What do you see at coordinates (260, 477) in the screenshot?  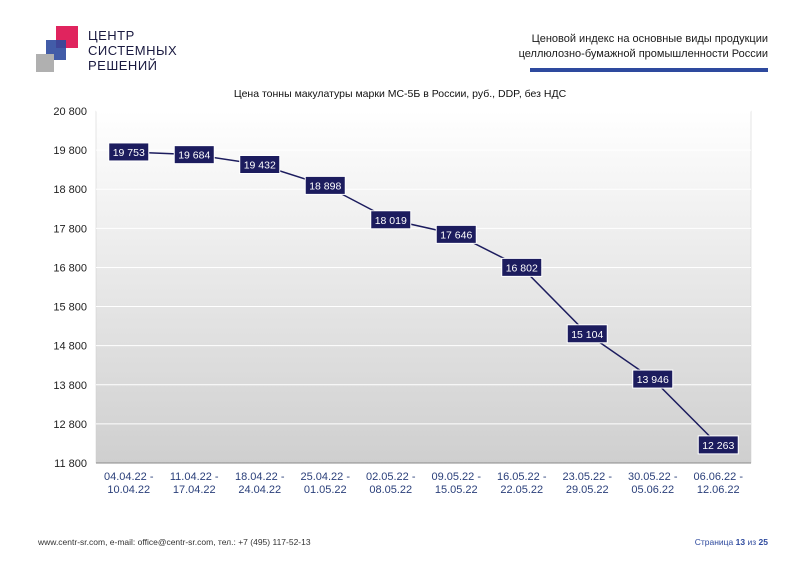 I see `x-tick-label-line-1: 18.04.22 -` at bounding box center [260, 477].